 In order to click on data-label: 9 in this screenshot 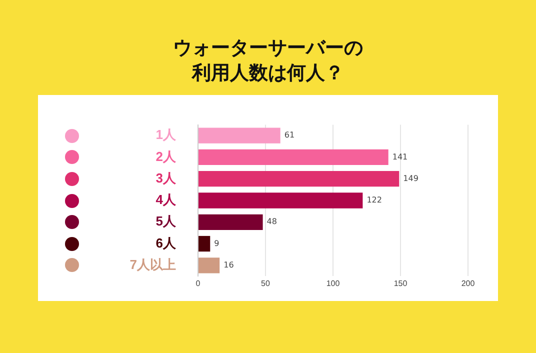, I will do `click(217, 243)`.